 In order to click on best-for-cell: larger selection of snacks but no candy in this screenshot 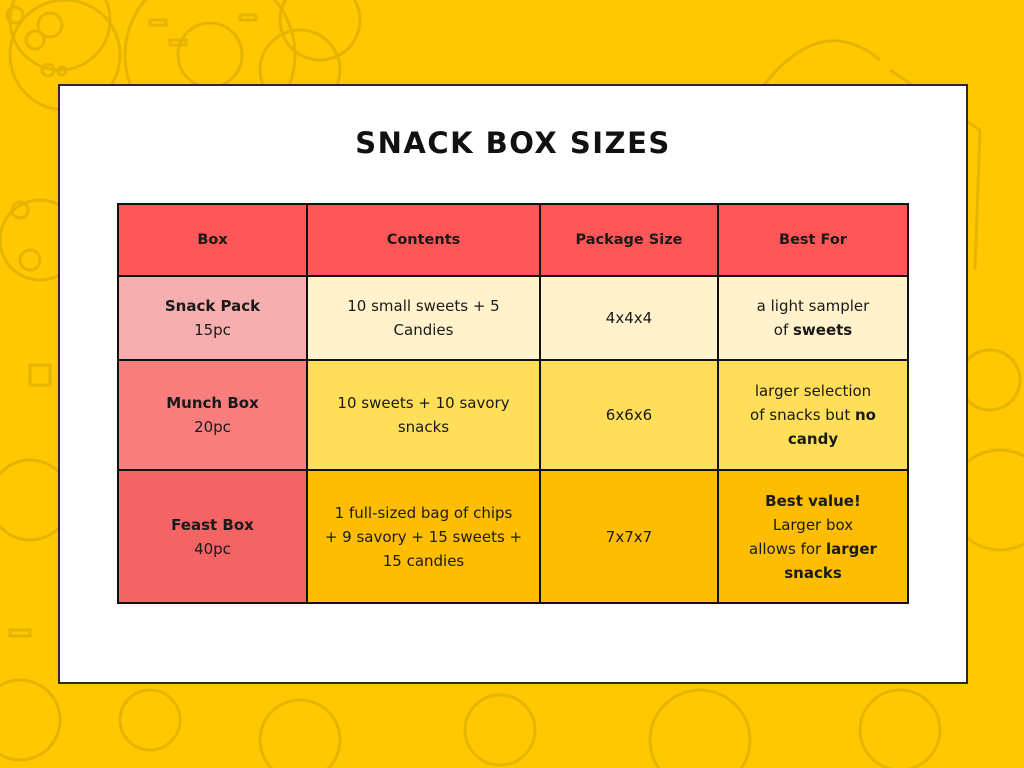, I will do `click(813, 415)`.